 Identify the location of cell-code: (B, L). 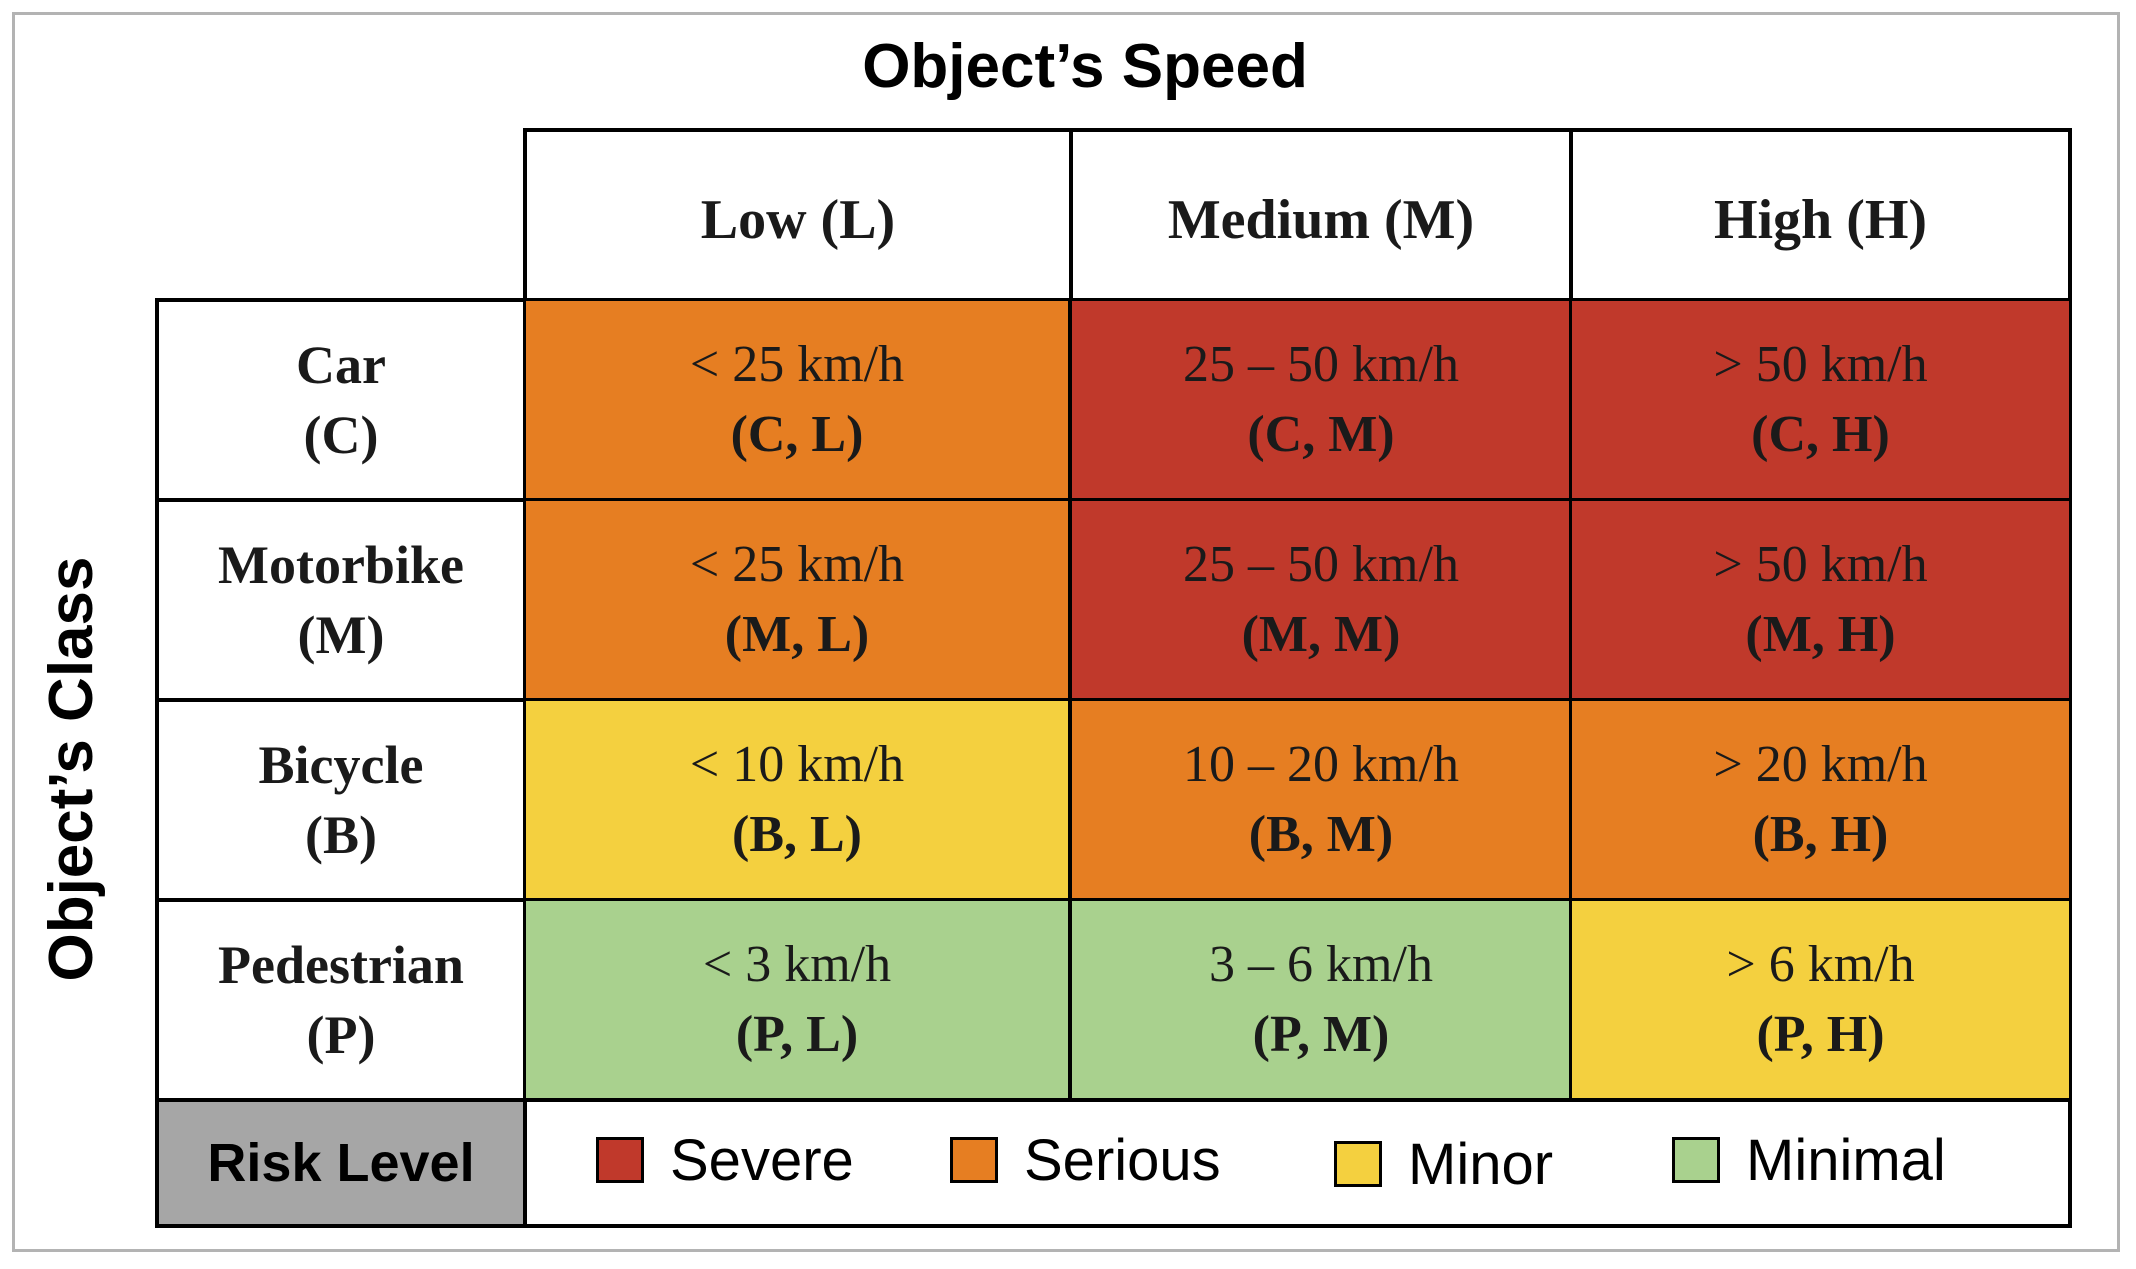
(797, 834).